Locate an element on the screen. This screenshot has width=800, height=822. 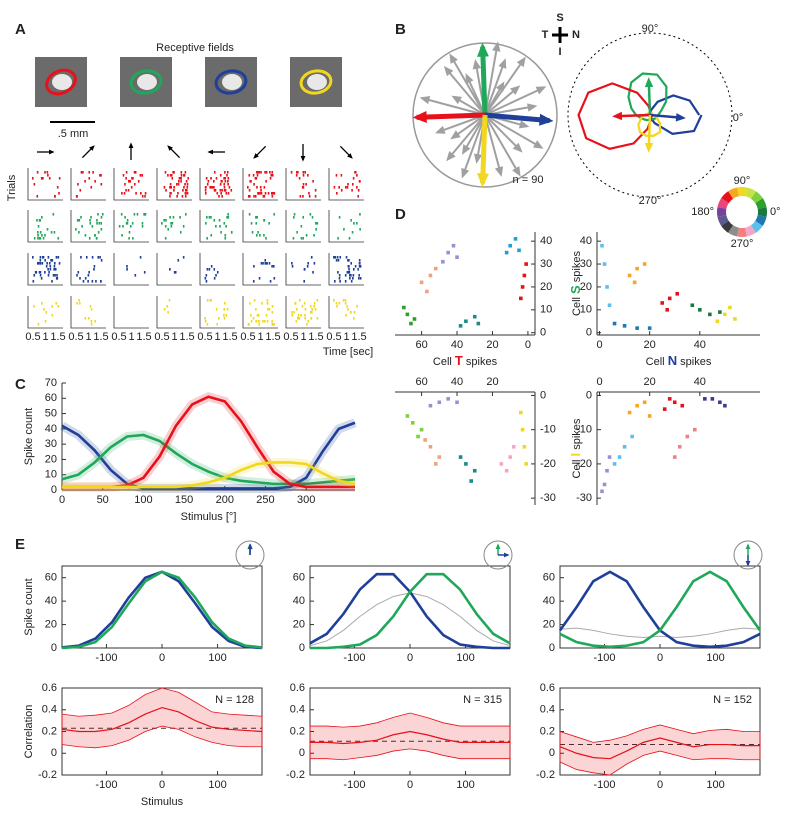
line is located at coordinates (659, 748).